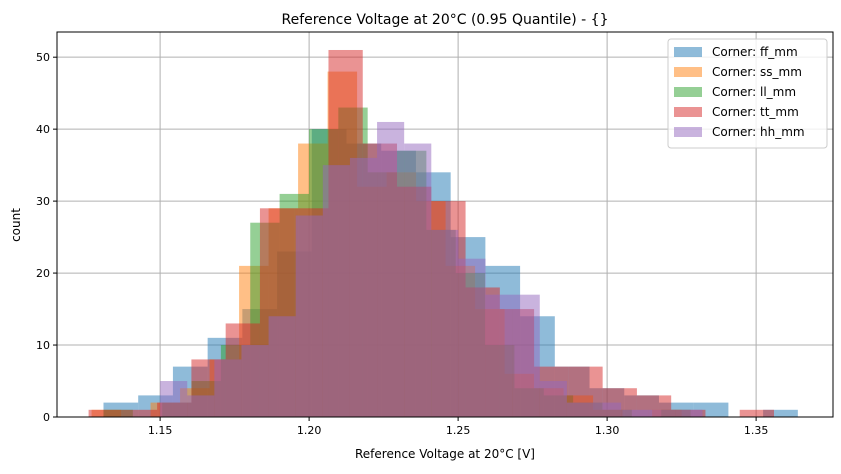 The height and width of the screenshot is (474, 841). Describe the element at coordinates (160, 430) in the screenshot. I see `x-tick-label: 1.15` at that location.